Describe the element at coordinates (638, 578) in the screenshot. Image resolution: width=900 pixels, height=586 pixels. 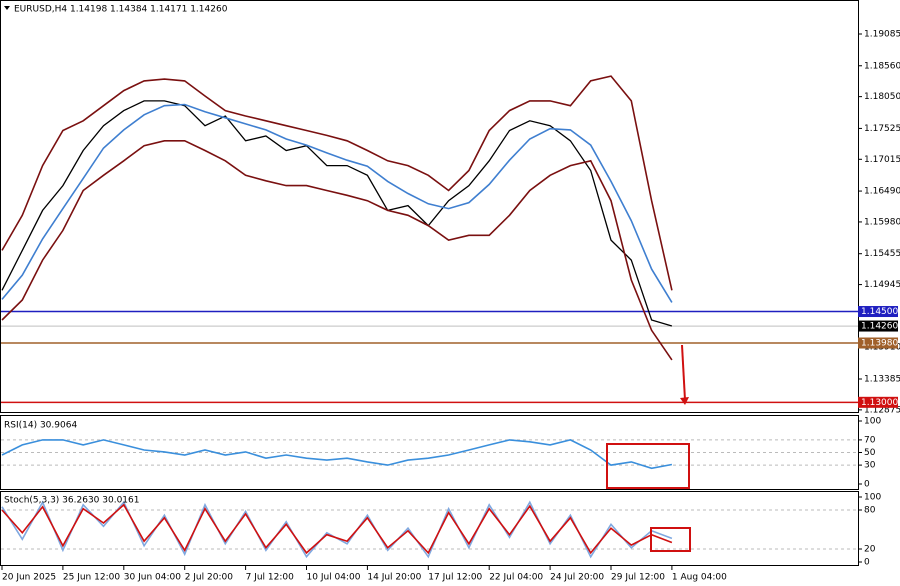
I see `x-tick-label: 29 Jul 12:00` at that location.